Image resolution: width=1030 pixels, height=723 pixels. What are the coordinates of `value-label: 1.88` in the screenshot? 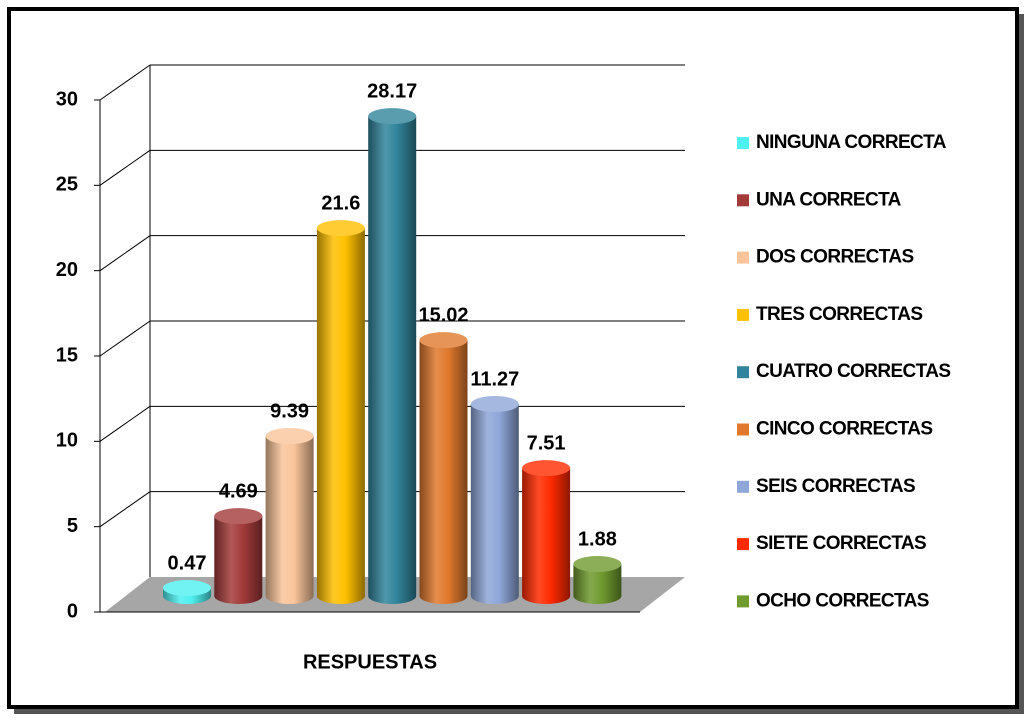 It's located at (597, 539).